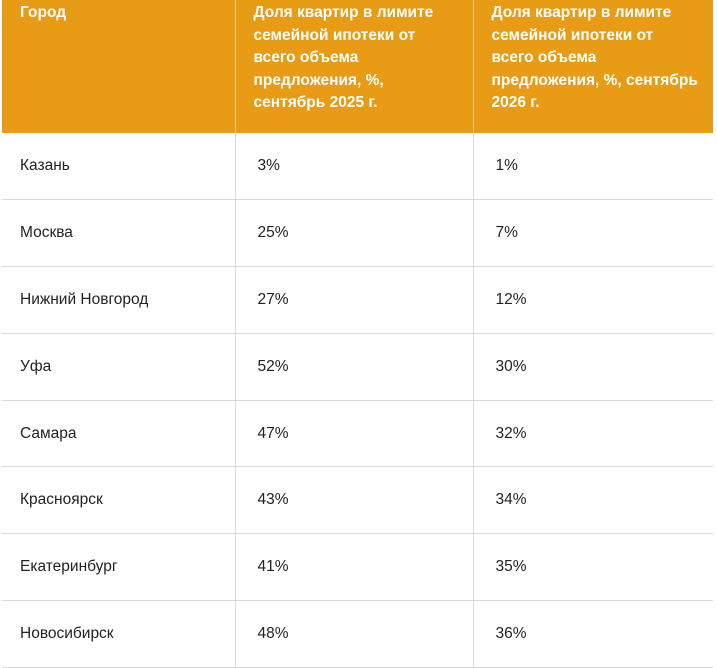  What do you see at coordinates (593, 434) in the screenshot?
I see `share-2026-cell: 32%` at bounding box center [593, 434].